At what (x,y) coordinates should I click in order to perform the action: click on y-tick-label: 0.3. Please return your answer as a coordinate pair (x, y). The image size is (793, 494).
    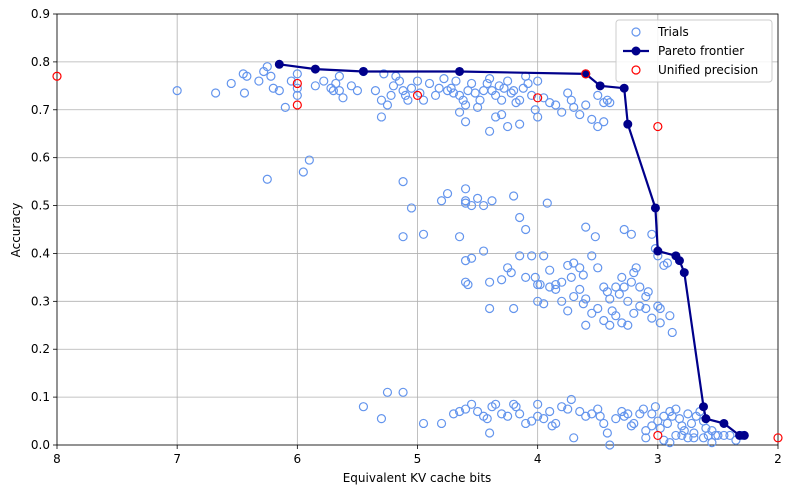
    Looking at the image, I should click on (40, 301).